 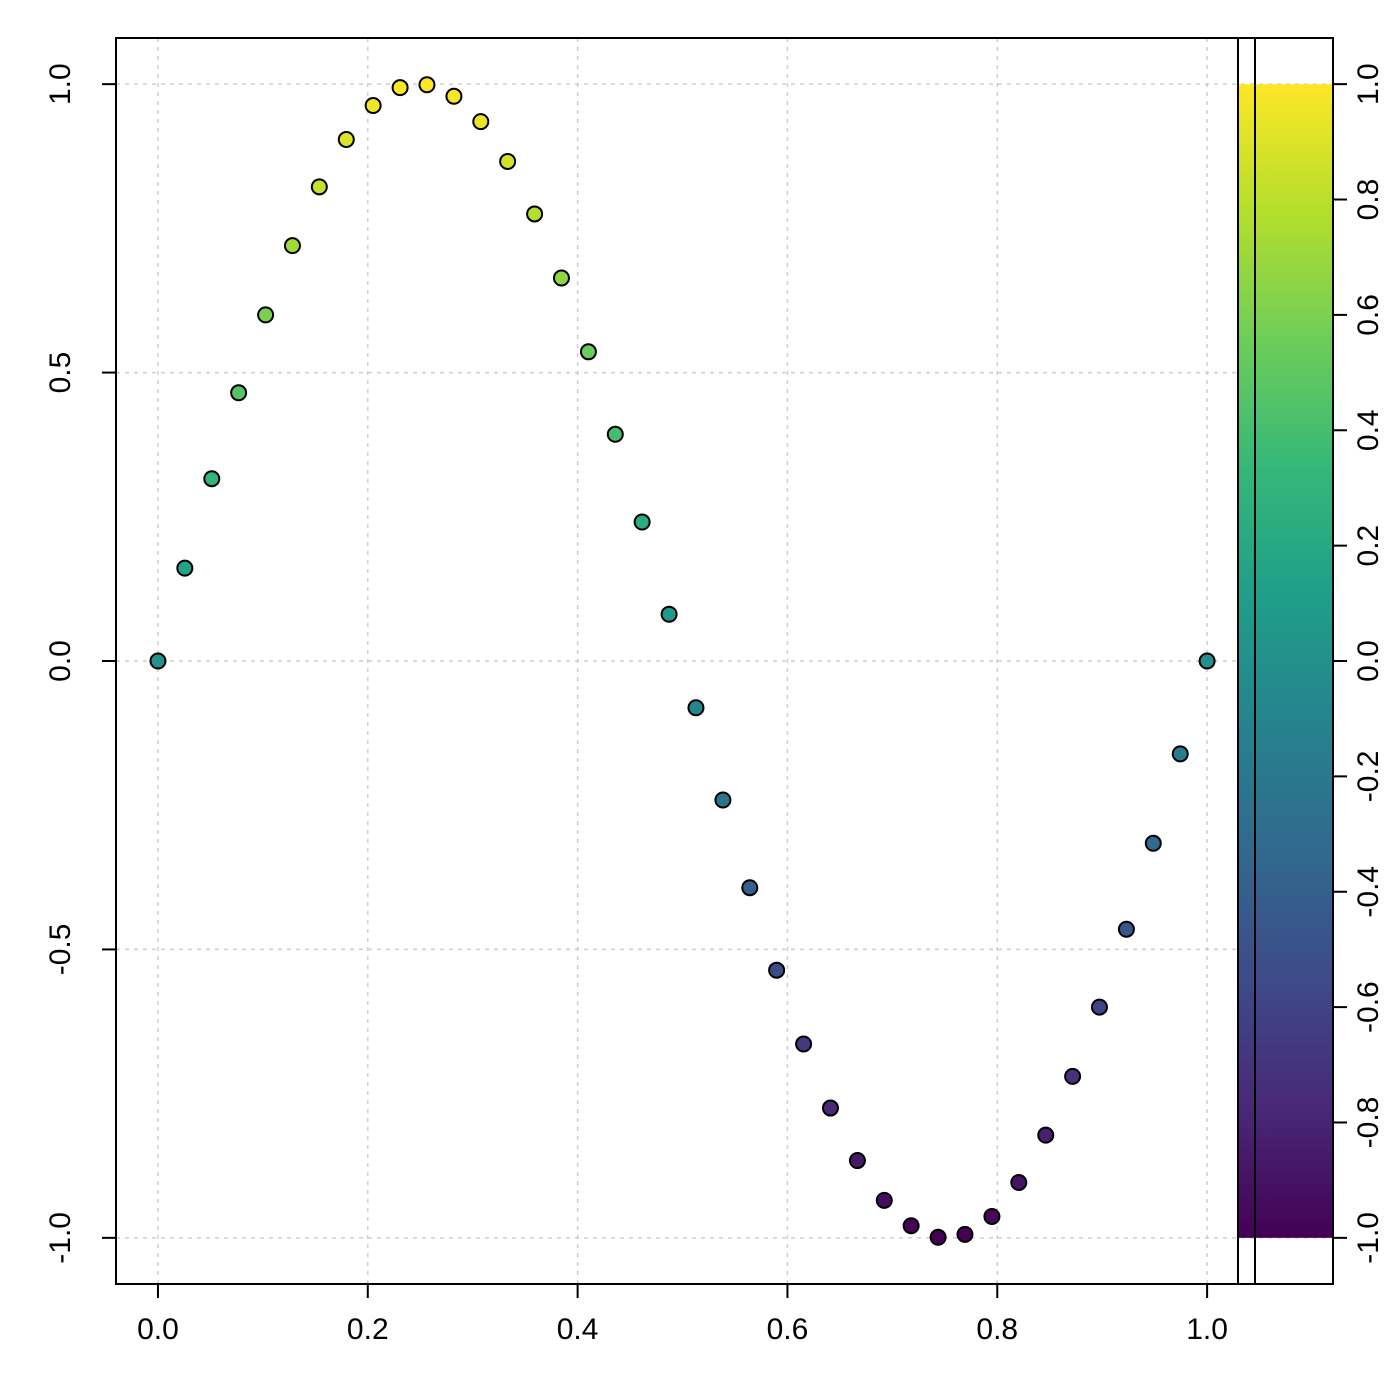 What do you see at coordinates (1368, 315) in the screenshot?
I see `colorbar-tick-label: 0.6` at bounding box center [1368, 315].